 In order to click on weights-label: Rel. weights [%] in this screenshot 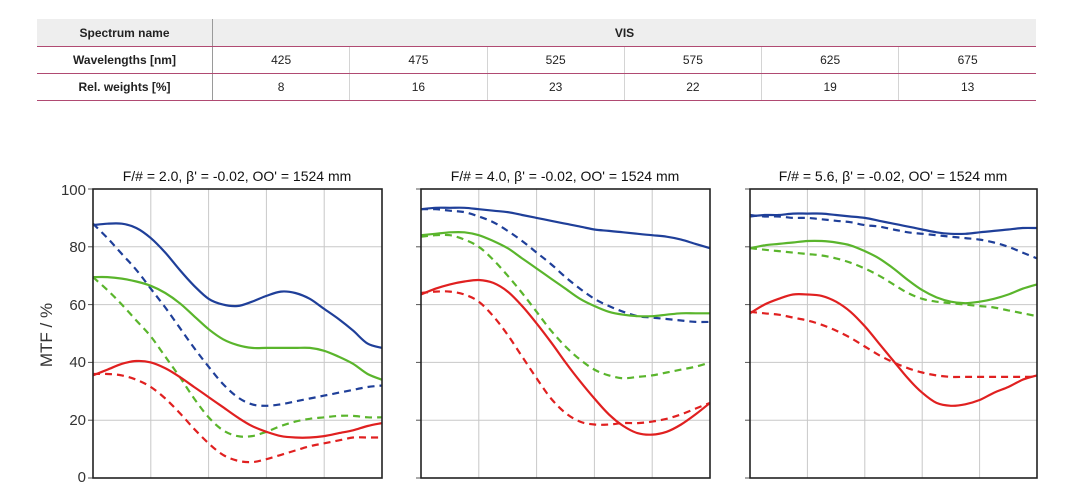, I will do `click(125, 87)`.